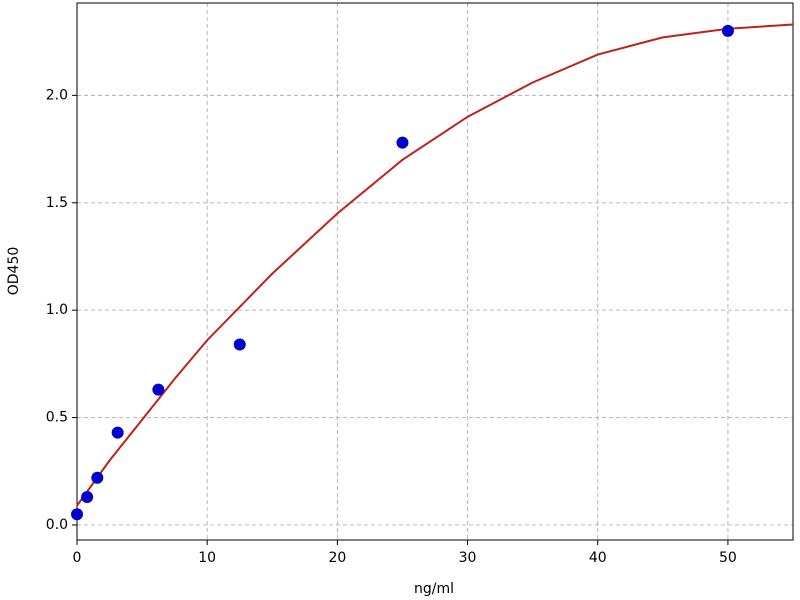 The image size is (800, 600). I want to click on y-tick-label: 1.5, so click(57, 203).